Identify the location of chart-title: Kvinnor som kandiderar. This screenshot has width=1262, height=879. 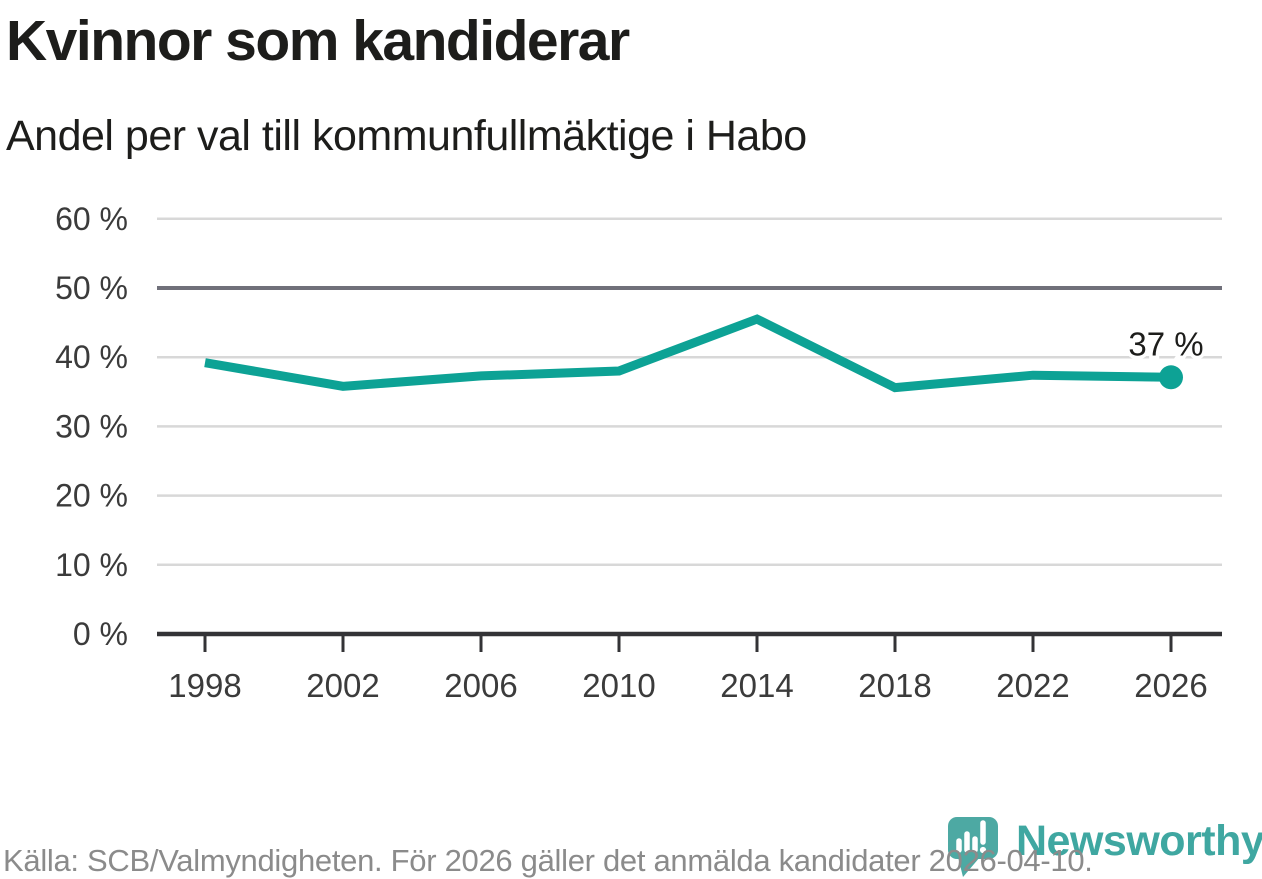
(318, 41).